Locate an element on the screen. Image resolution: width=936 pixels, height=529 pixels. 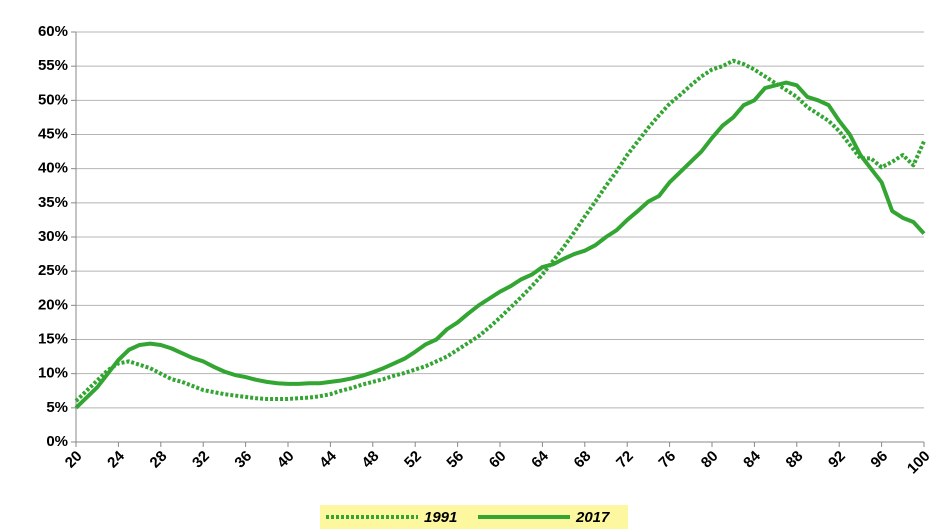
y-tick-label: 60% is located at coordinates (53, 31).